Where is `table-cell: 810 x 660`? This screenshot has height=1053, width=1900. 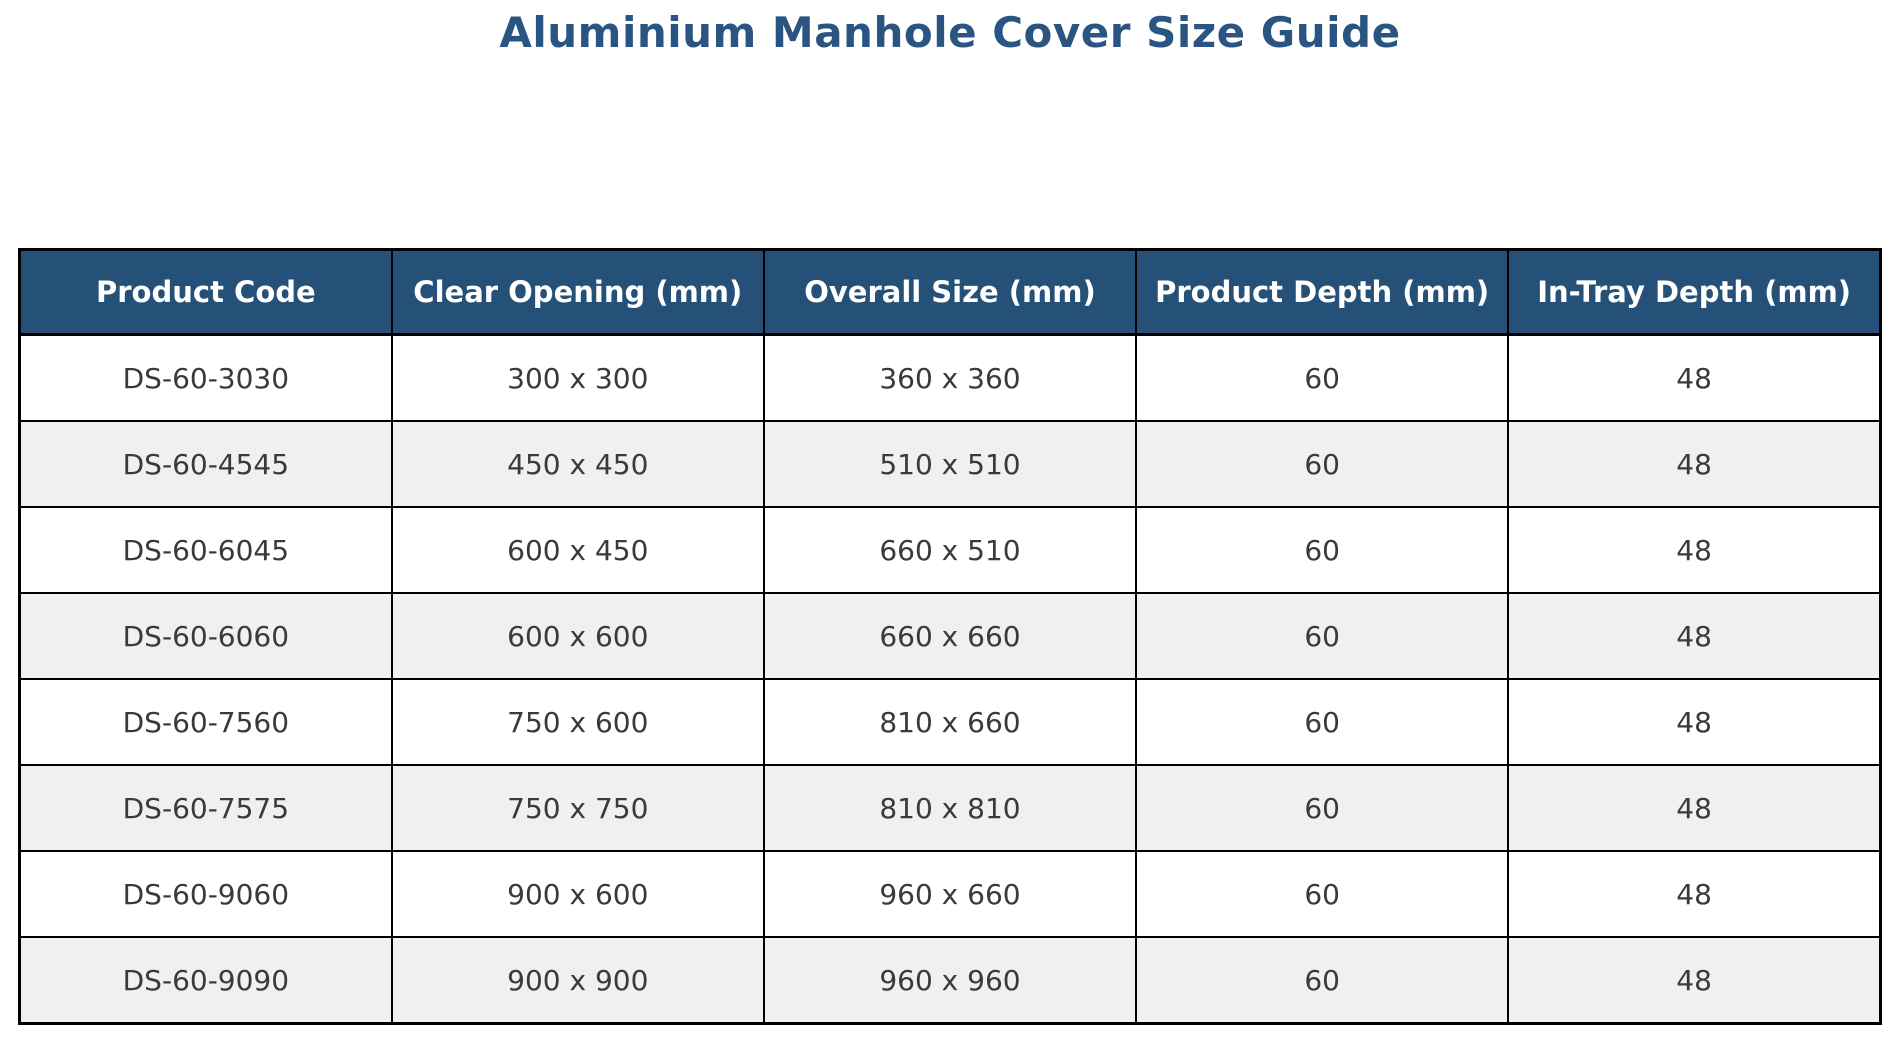
table-cell: 810 x 660 is located at coordinates (950, 722).